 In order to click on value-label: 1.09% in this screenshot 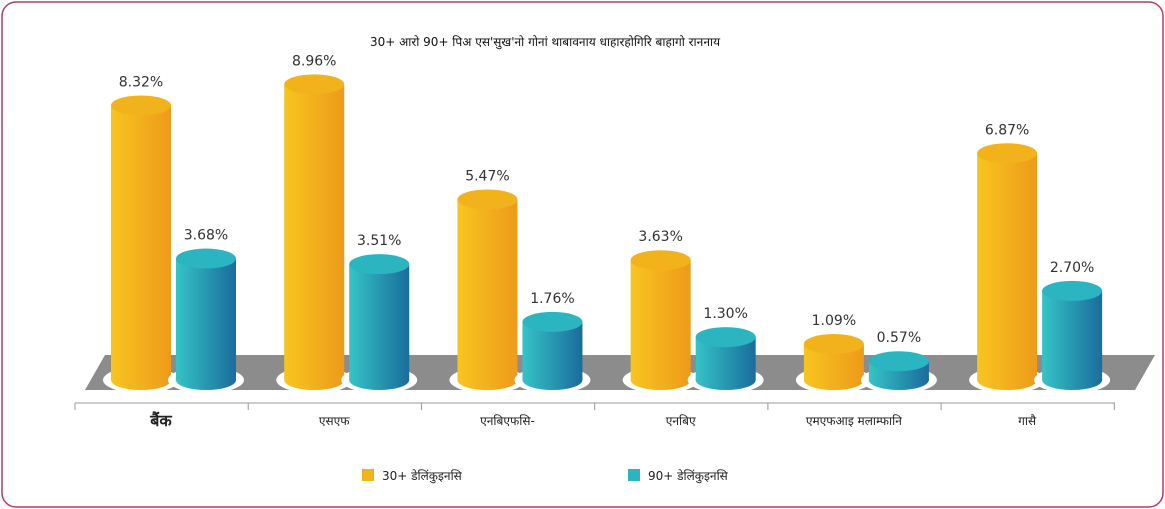, I will do `click(834, 321)`.